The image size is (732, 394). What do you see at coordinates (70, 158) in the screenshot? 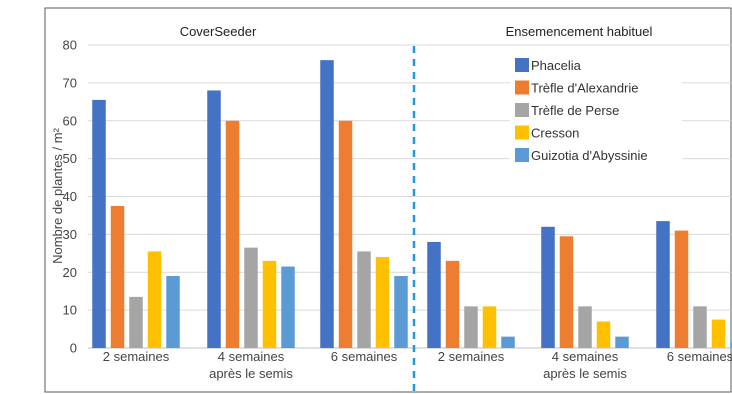
I see `y-tick-label: 50` at bounding box center [70, 158].